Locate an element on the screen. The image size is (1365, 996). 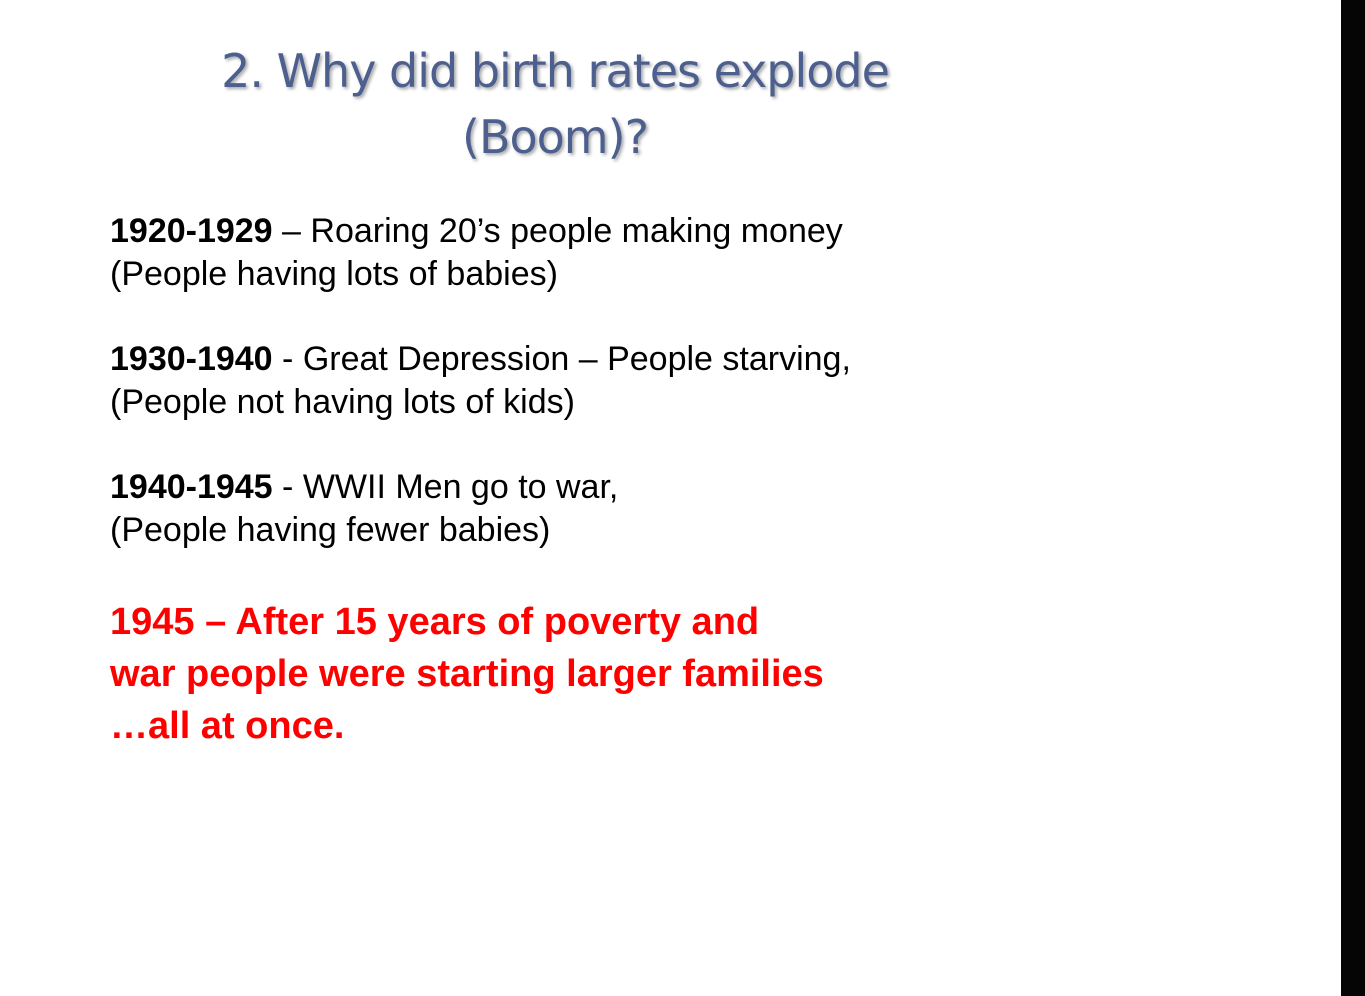
entry-years: 1940-1945 is located at coordinates (191, 487).